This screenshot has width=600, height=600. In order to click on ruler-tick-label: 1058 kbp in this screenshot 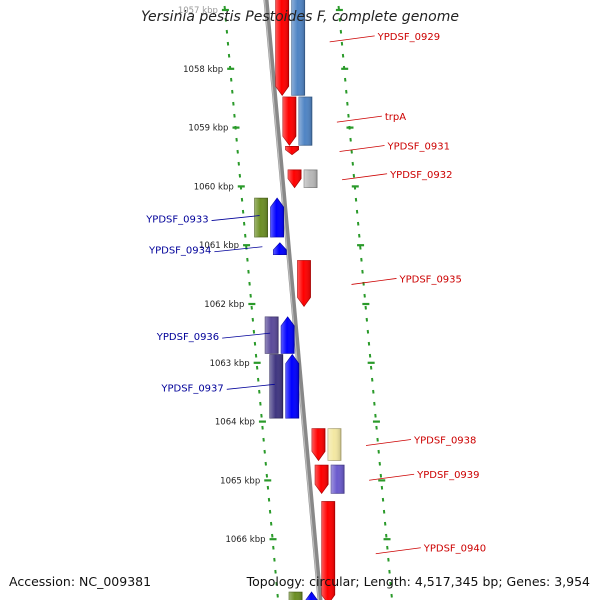, I will do `click(203, 70)`.